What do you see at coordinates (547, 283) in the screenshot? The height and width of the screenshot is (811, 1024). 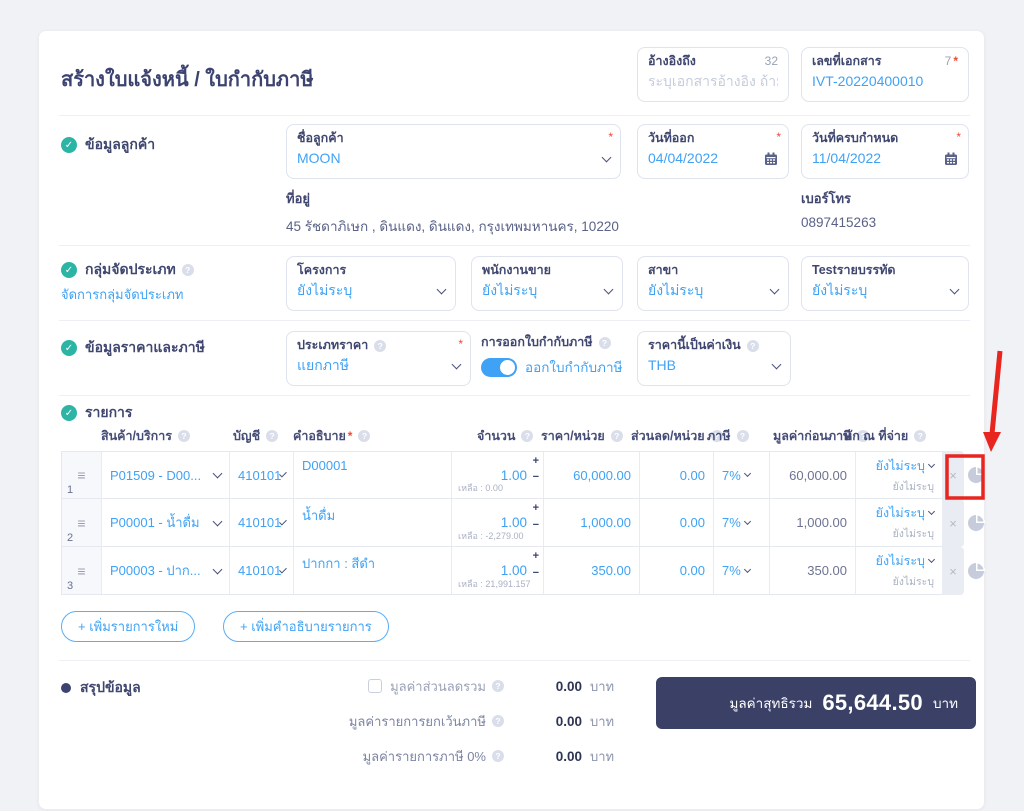 I see `salesperson-select: พนักงานขาย ยังไม่ระบุ` at bounding box center [547, 283].